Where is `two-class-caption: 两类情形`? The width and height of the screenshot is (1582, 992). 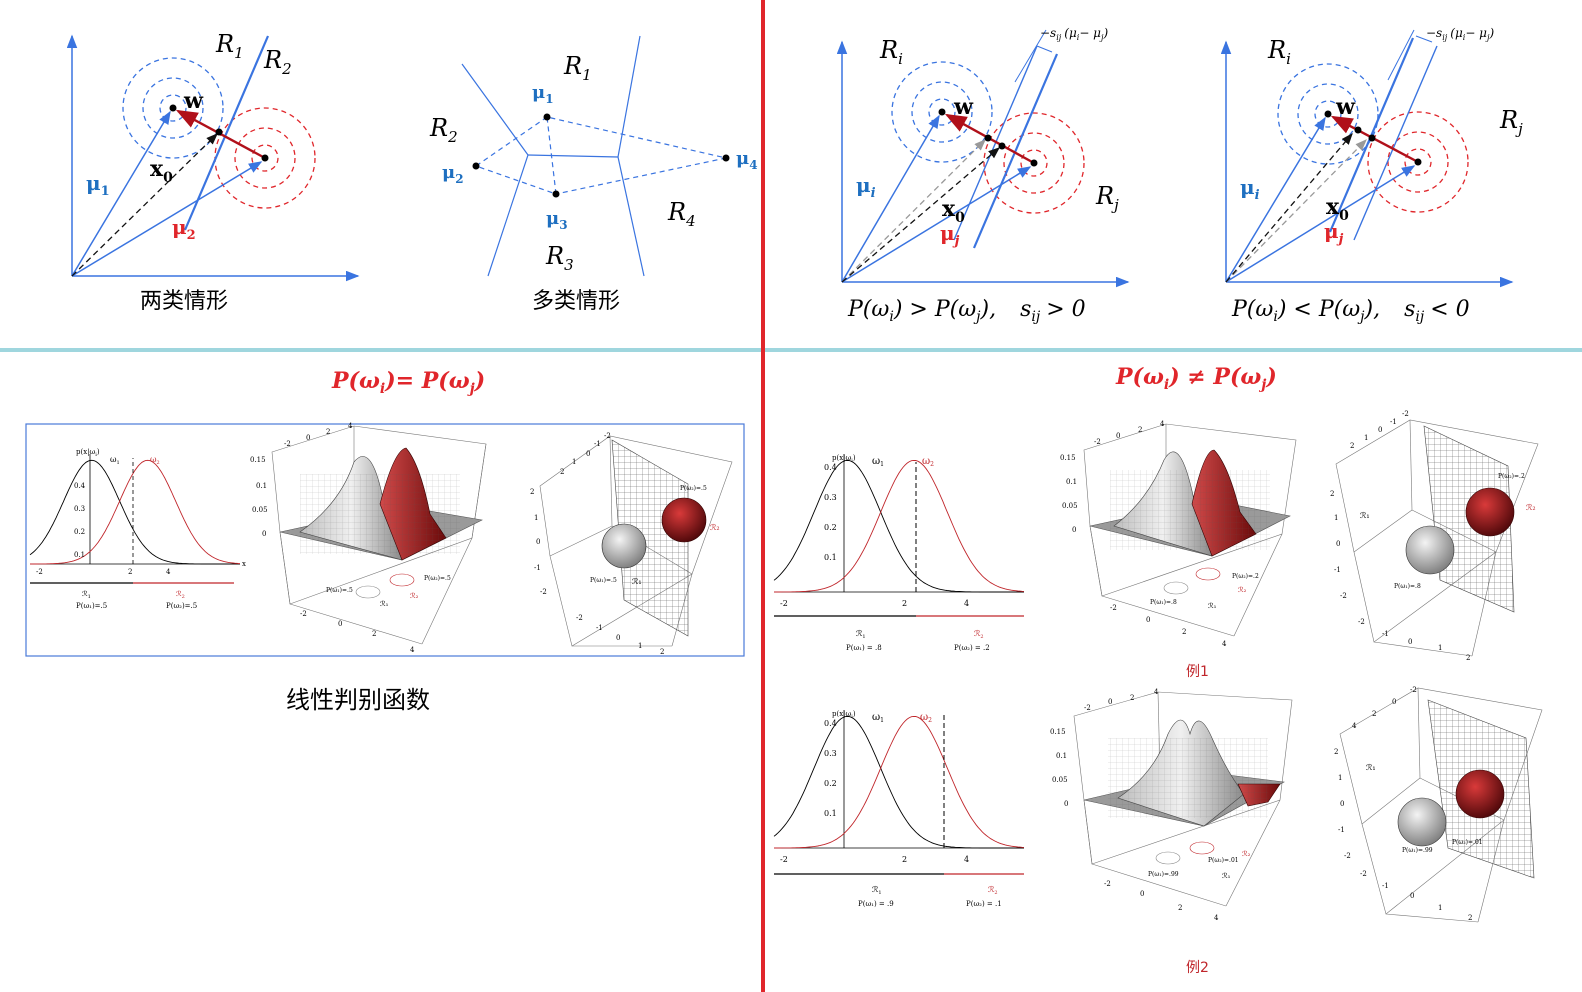
two-class-caption: 两类情形 is located at coordinates (184, 301).